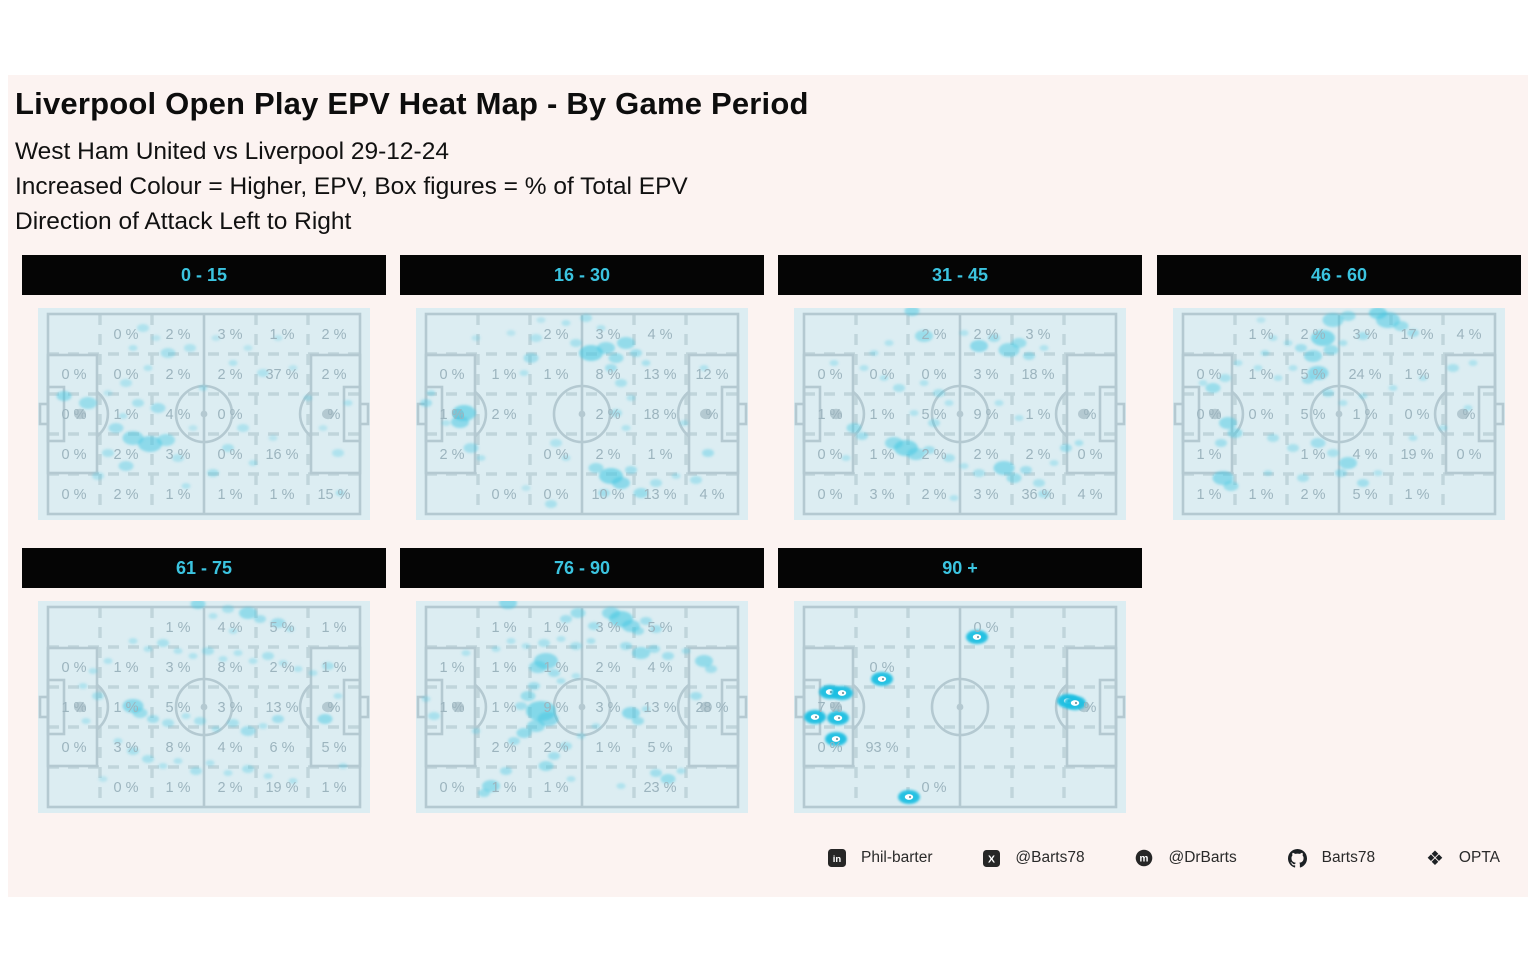 The height and width of the screenshot is (960, 1536). What do you see at coordinates (1034, 858) in the screenshot?
I see `credit-x: X @Barts78` at bounding box center [1034, 858].